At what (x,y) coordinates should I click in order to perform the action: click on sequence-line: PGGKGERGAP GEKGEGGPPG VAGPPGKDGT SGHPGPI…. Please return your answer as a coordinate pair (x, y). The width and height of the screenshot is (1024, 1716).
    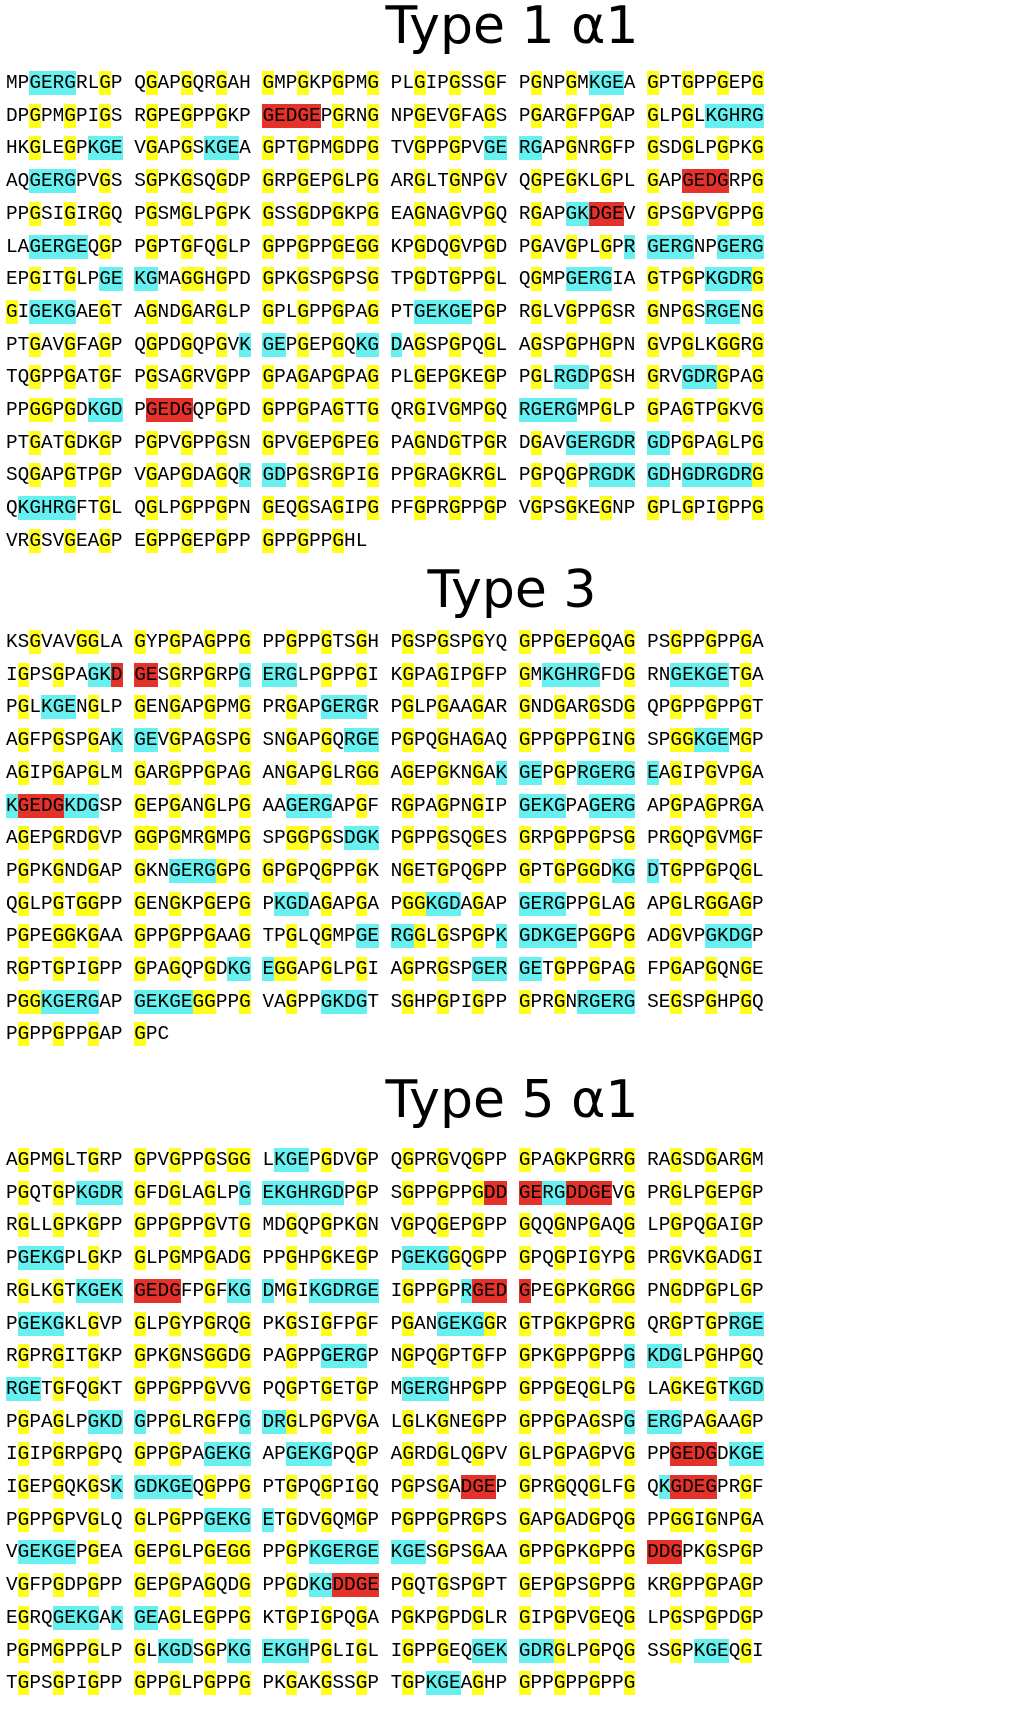
    Looking at the image, I should click on (385, 1001).